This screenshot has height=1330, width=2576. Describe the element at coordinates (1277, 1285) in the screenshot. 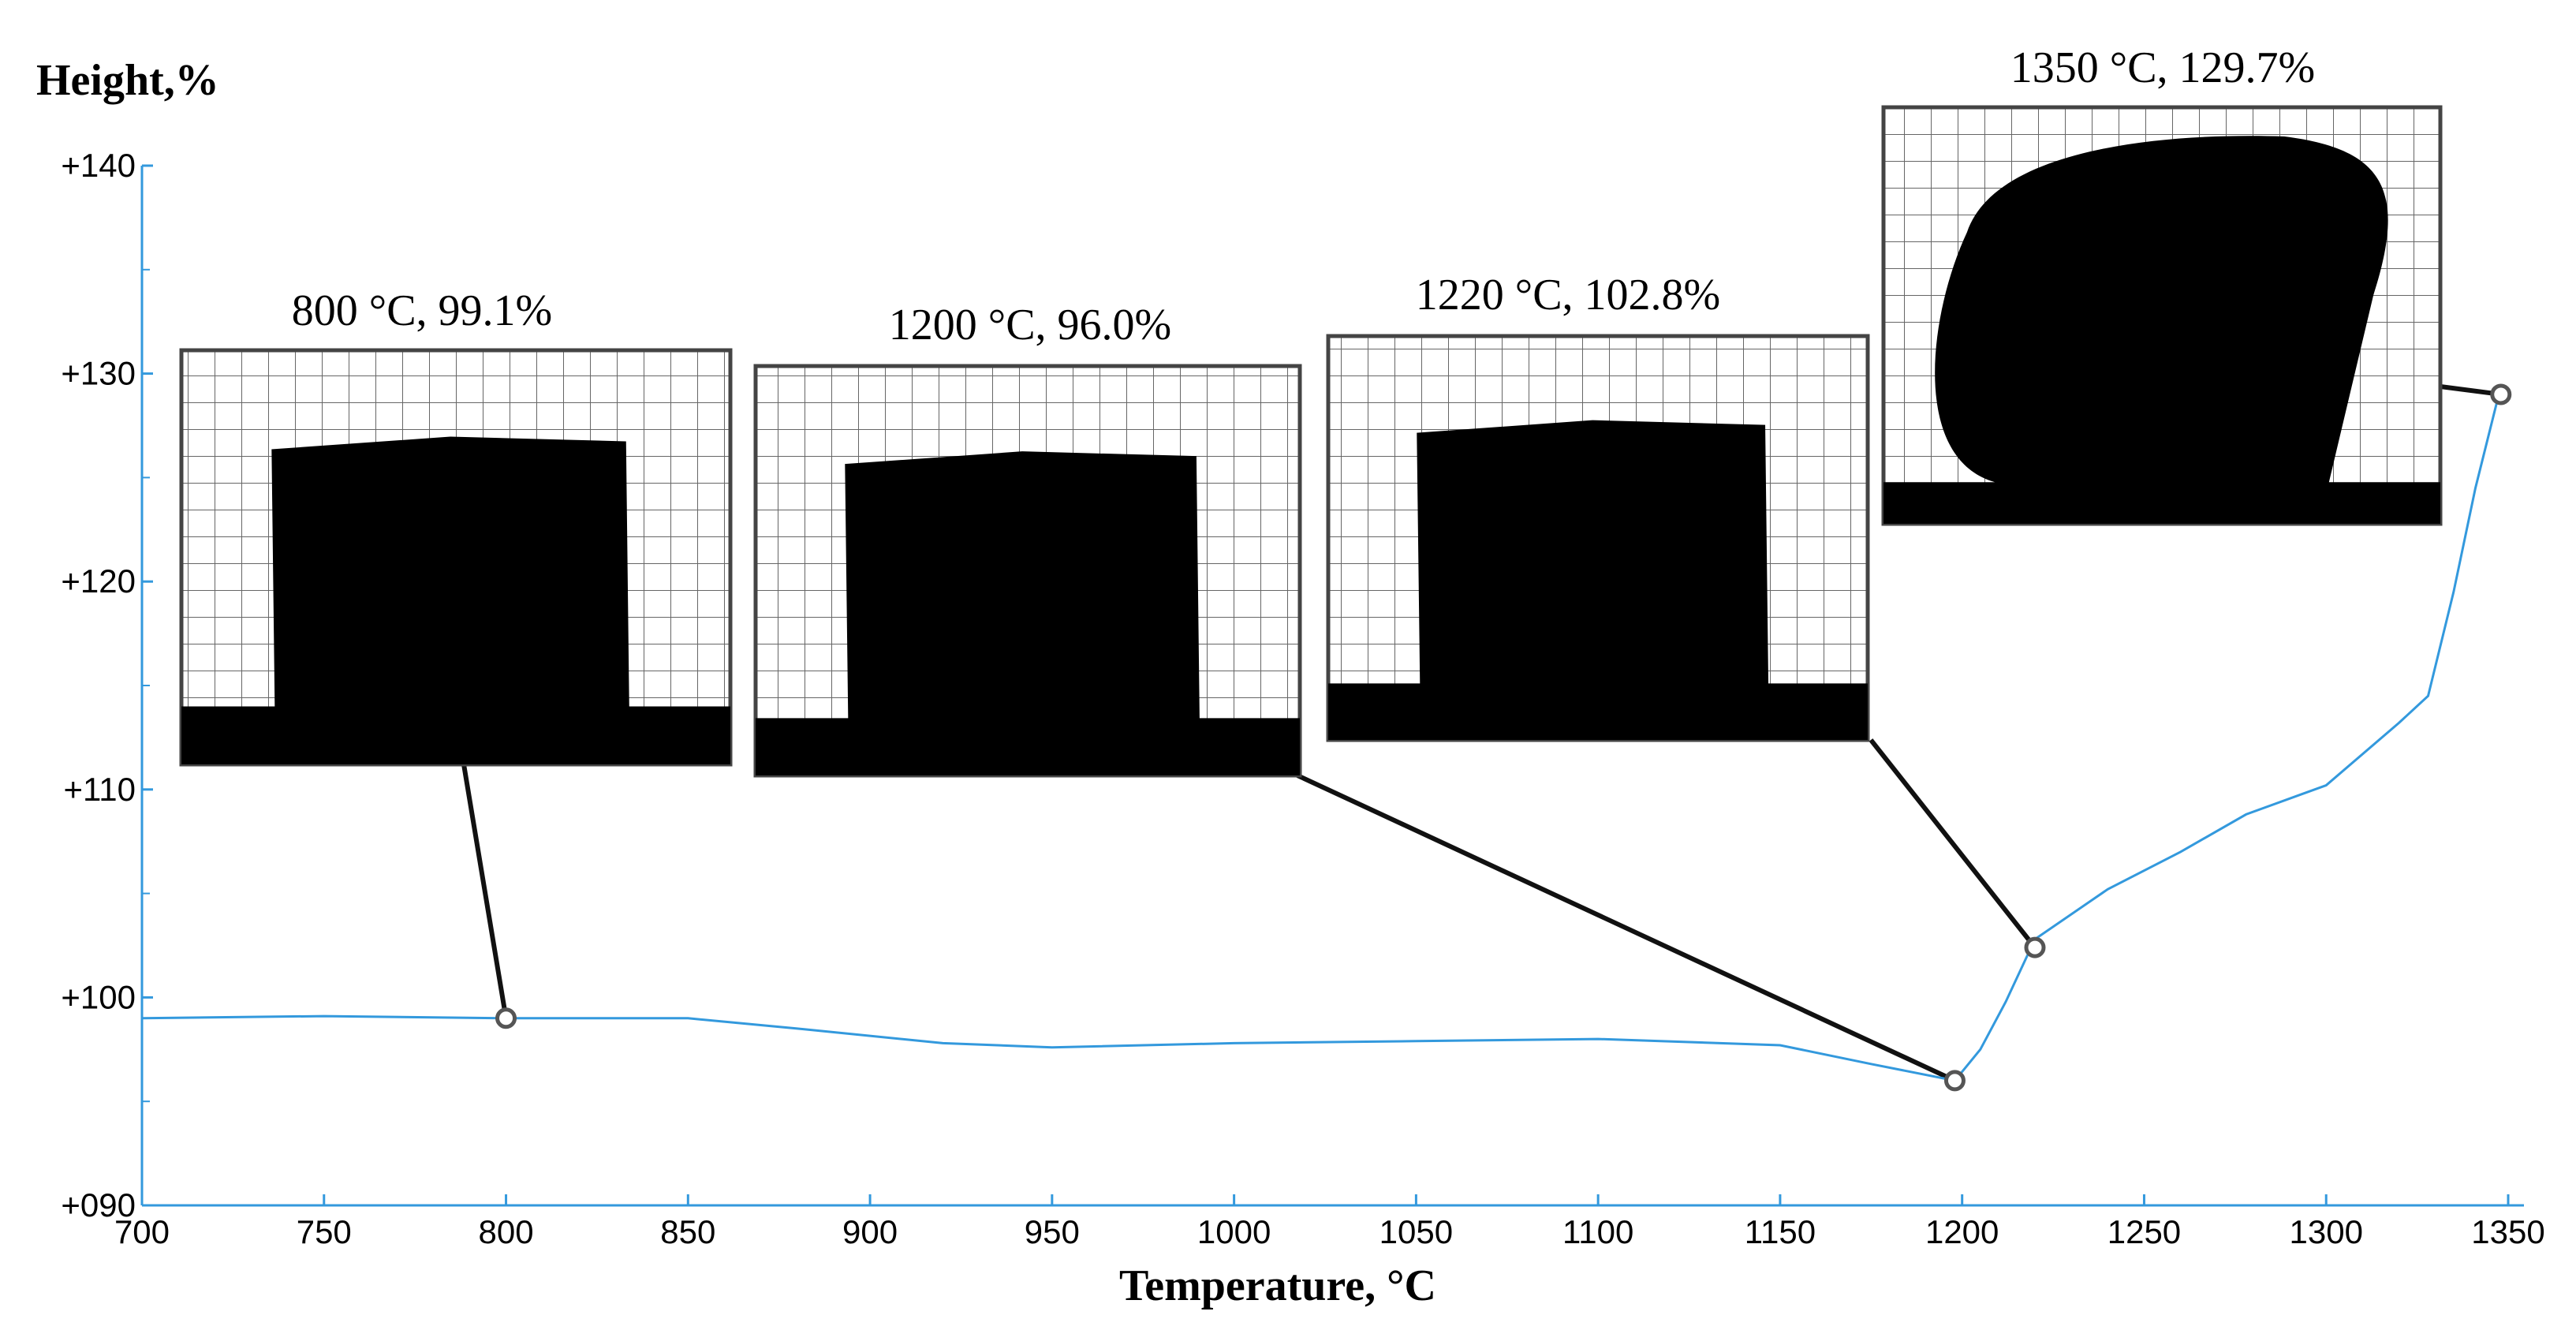

I see `x-axis-title: Temperature, °C` at that location.